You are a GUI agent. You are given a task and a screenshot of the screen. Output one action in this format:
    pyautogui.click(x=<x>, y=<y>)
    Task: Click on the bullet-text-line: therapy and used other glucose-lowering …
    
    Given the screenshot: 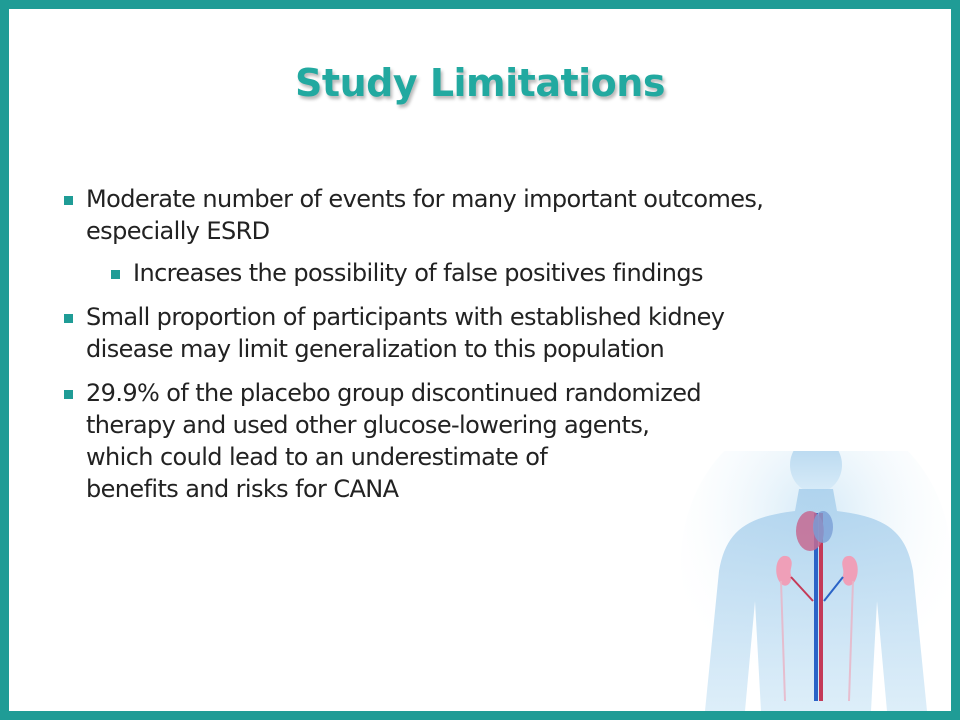 What is the action you would take?
    pyautogui.click(x=368, y=425)
    